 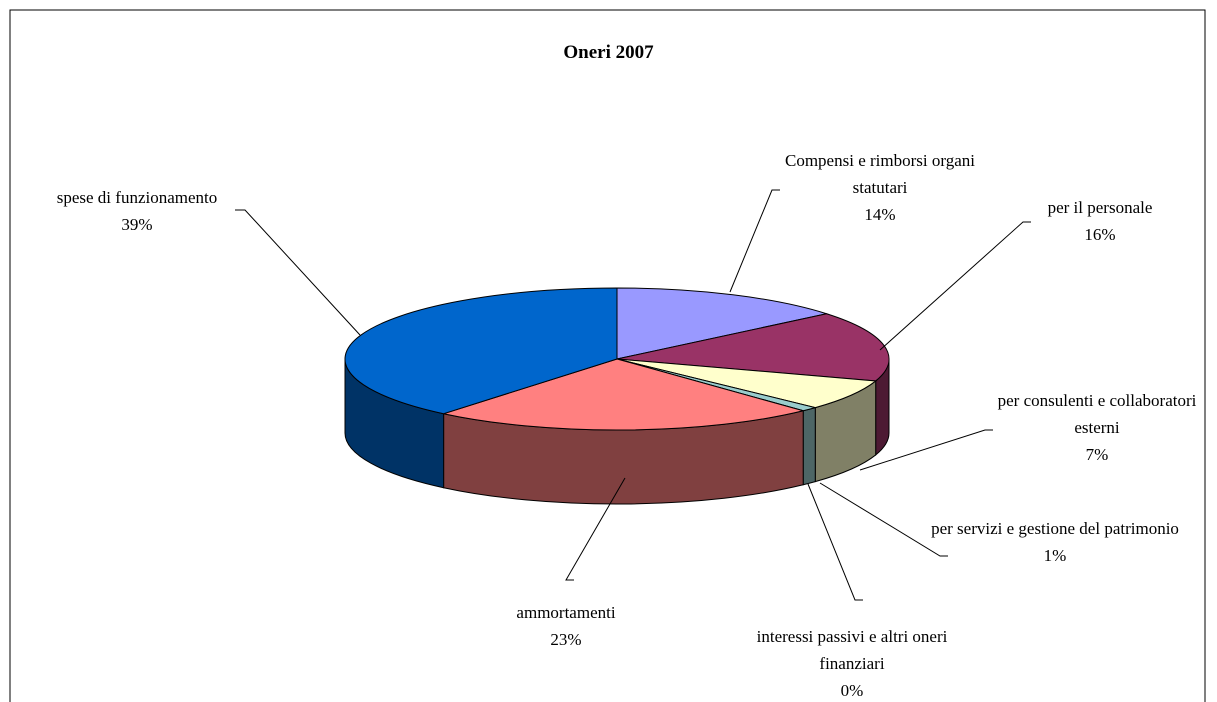 What do you see at coordinates (852, 690) in the screenshot?
I see `value-label: 0%` at bounding box center [852, 690].